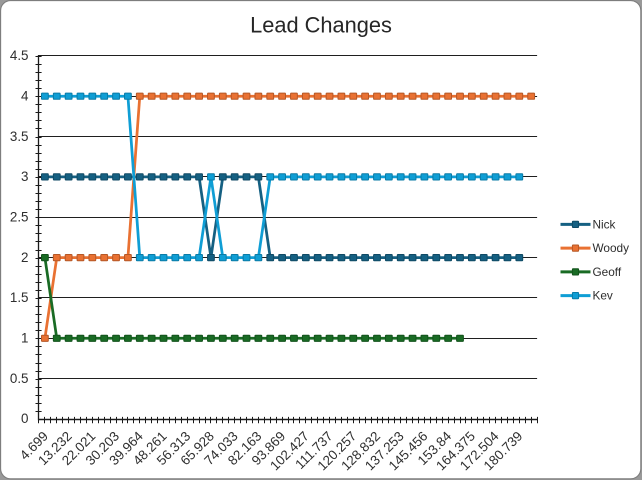 This screenshot has height=480, width=642. I want to click on svg-text: 3, so click(24, 176).